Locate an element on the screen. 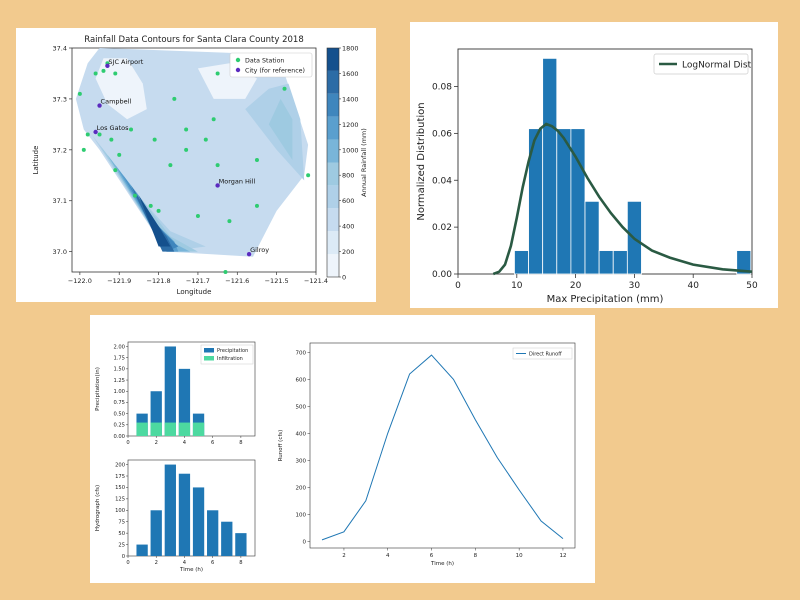  y-tick-label: 50 is located at coordinates (121, 534).